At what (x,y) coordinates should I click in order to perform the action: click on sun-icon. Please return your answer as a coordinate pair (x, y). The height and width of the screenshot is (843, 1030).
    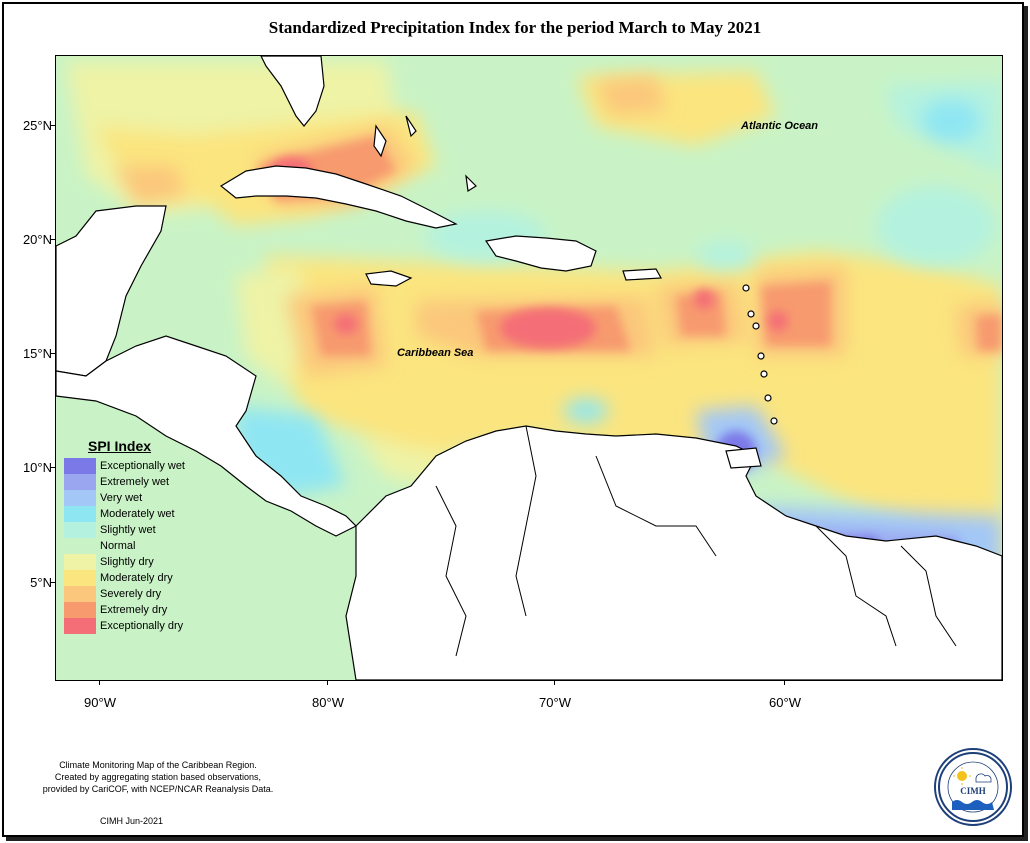
    Looking at the image, I should click on (962, 776).